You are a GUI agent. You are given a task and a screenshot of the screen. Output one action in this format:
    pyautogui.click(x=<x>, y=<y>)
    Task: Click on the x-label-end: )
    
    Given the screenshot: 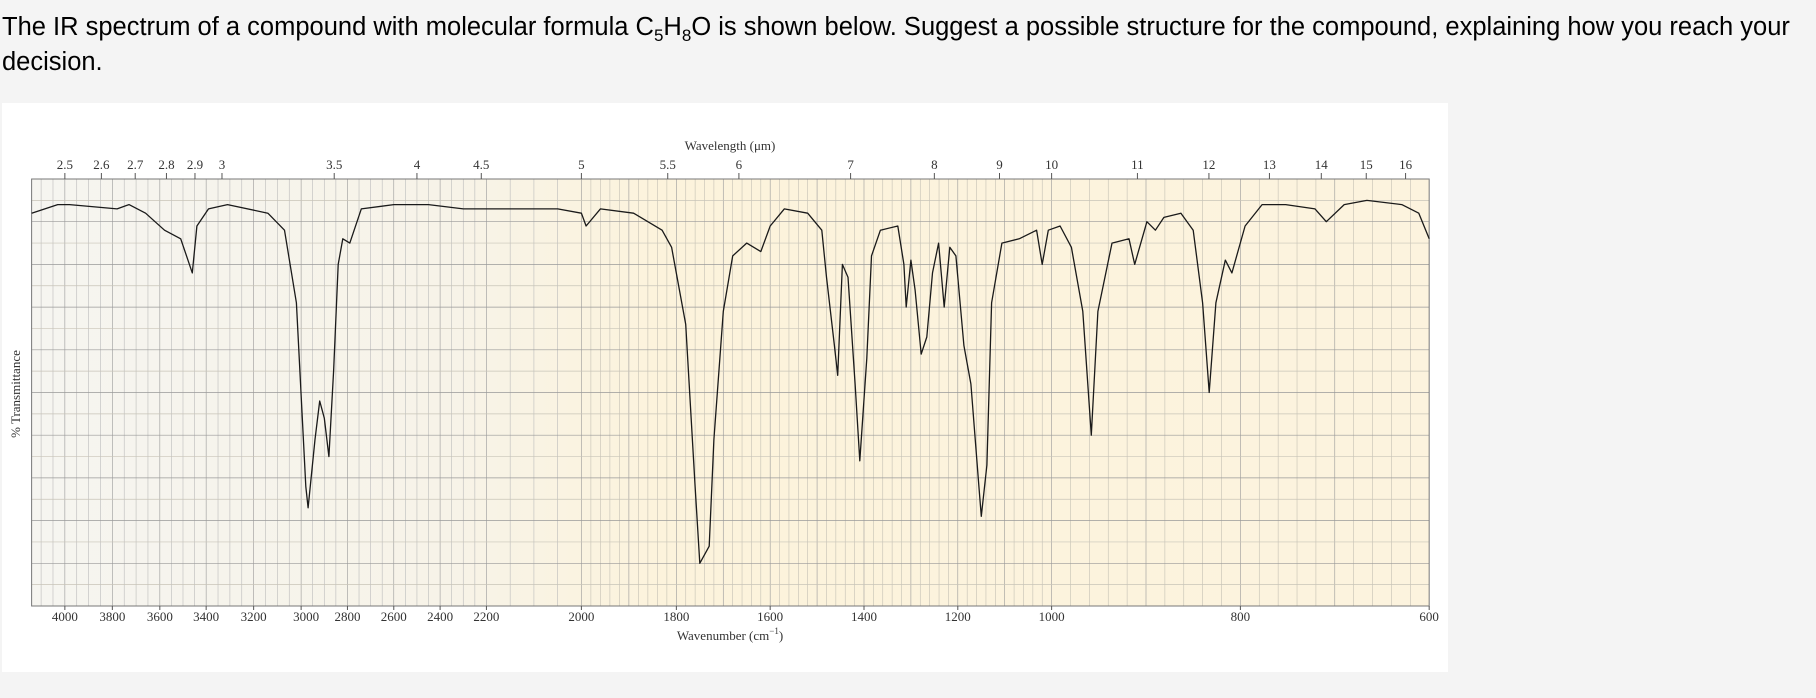 What is the action you would take?
    pyautogui.click(x=781, y=635)
    